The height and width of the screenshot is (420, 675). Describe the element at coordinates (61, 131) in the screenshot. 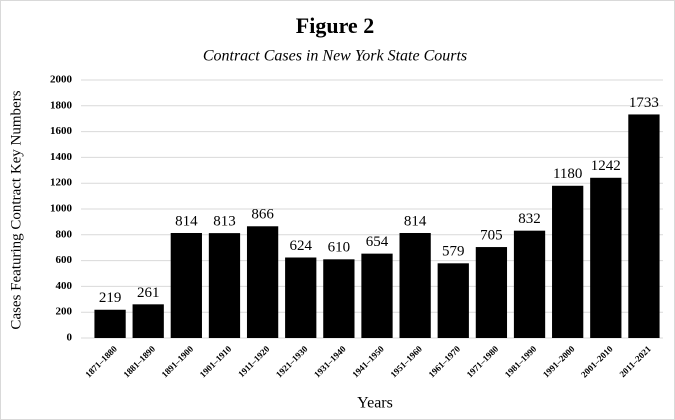

I see `y-tick-label: 1600` at that location.